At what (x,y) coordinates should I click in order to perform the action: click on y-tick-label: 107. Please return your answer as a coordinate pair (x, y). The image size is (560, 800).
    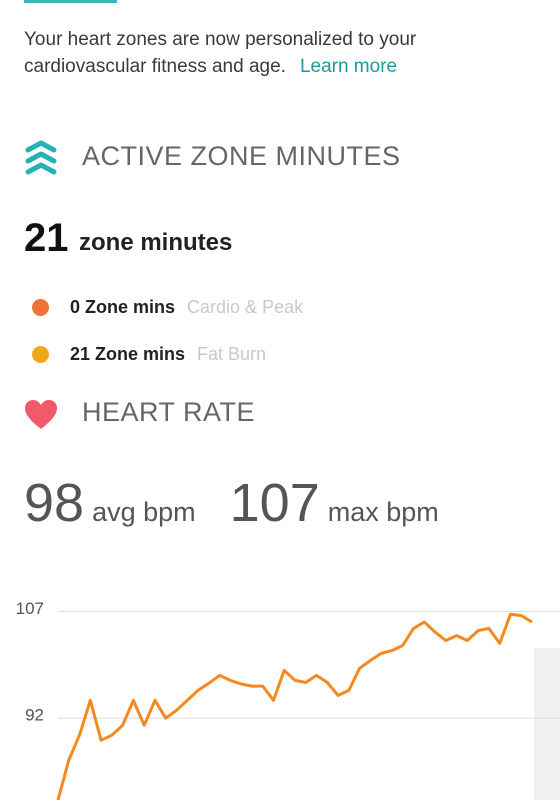
    Looking at the image, I should click on (30, 608).